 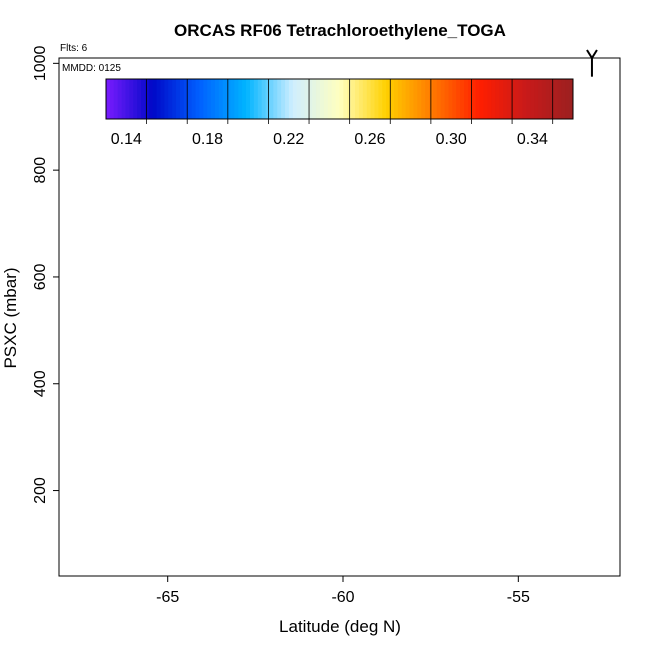 I want to click on y-tick-label: 800, so click(x=40, y=170).